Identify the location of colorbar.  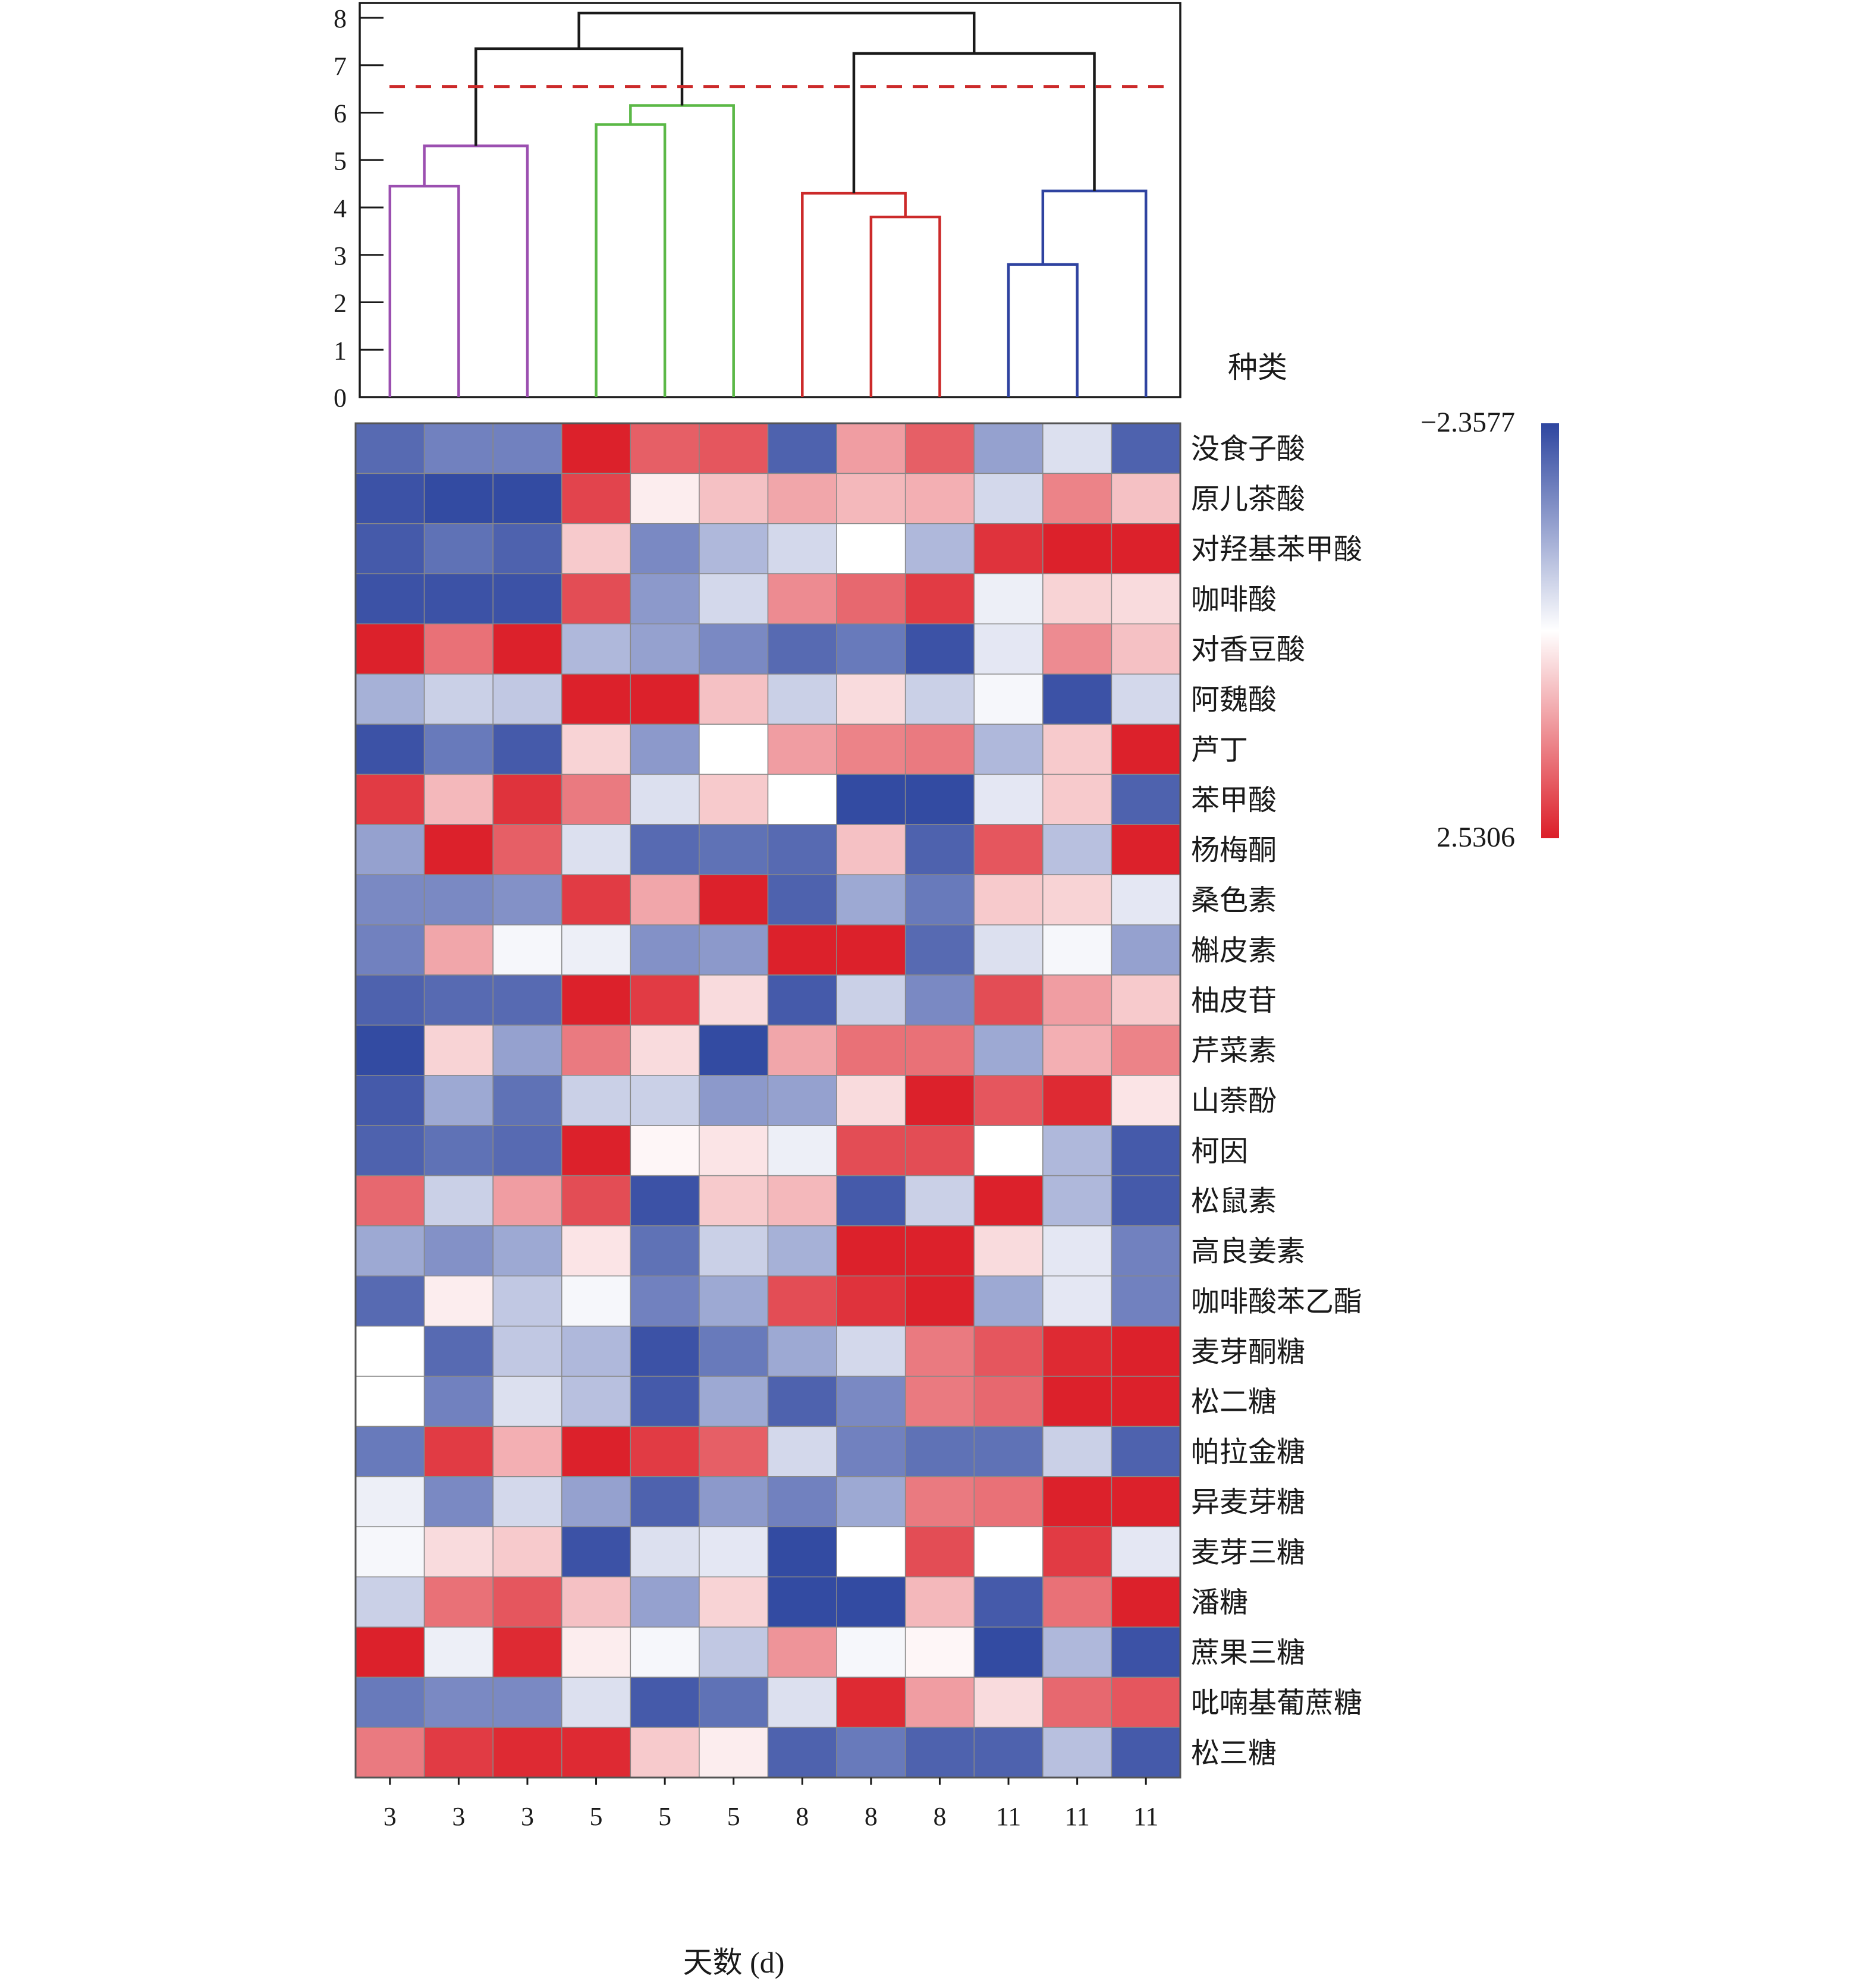
(1550, 630).